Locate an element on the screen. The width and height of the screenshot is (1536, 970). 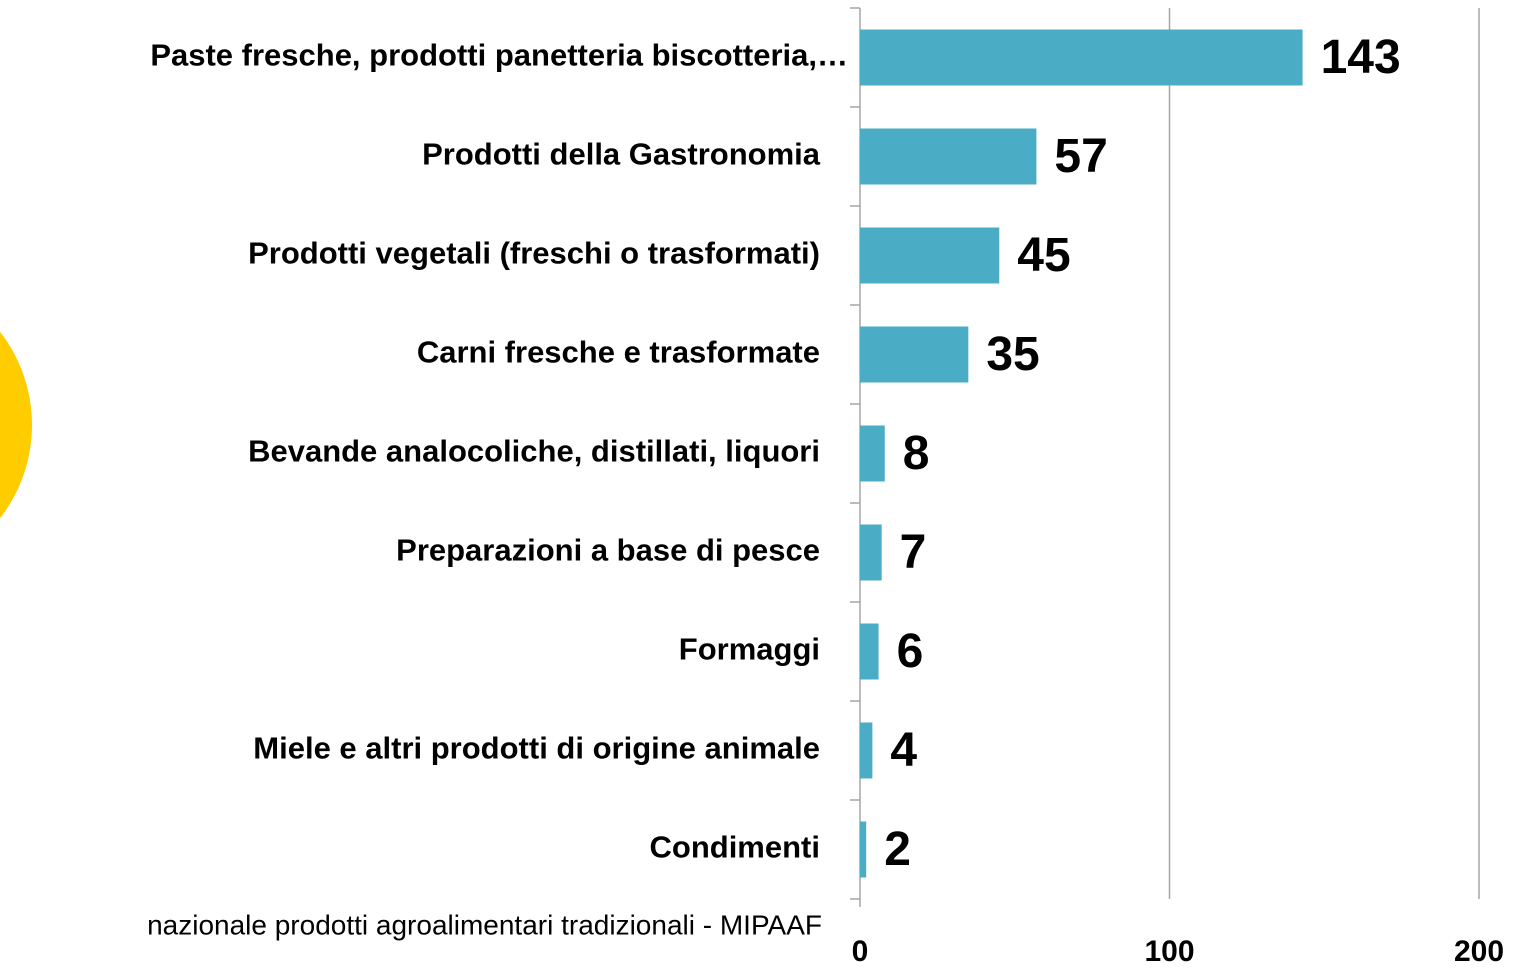
category-label: Prodotti della Gastronomia is located at coordinates (621, 154).